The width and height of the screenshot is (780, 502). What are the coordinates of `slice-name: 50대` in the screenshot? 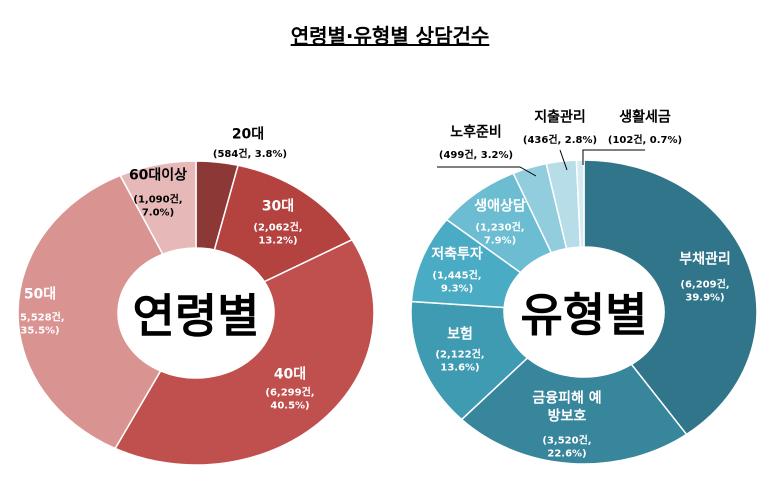 It's located at (40, 294).